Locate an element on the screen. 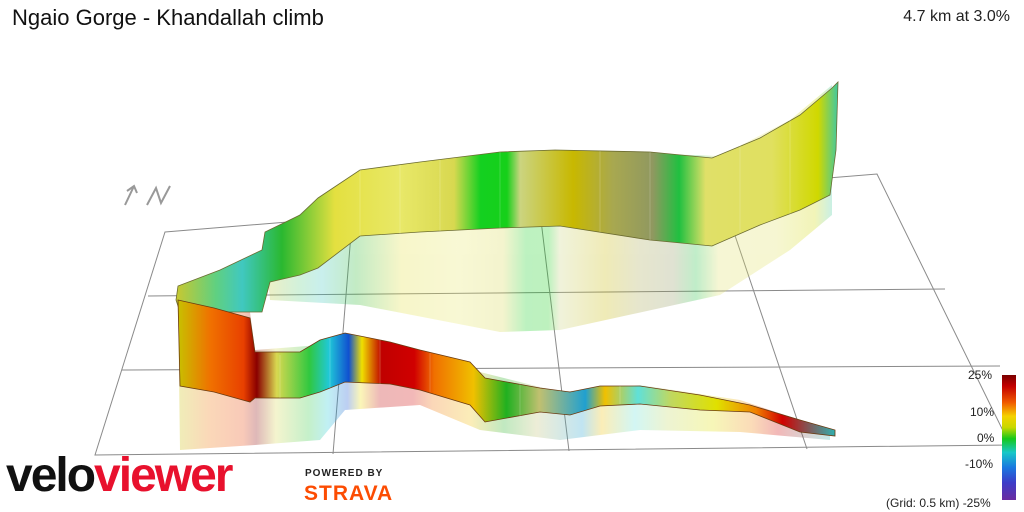 Image resolution: width=1024 pixels, height=512 pixels. legend-label-max: 25% is located at coordinates (980, 375).